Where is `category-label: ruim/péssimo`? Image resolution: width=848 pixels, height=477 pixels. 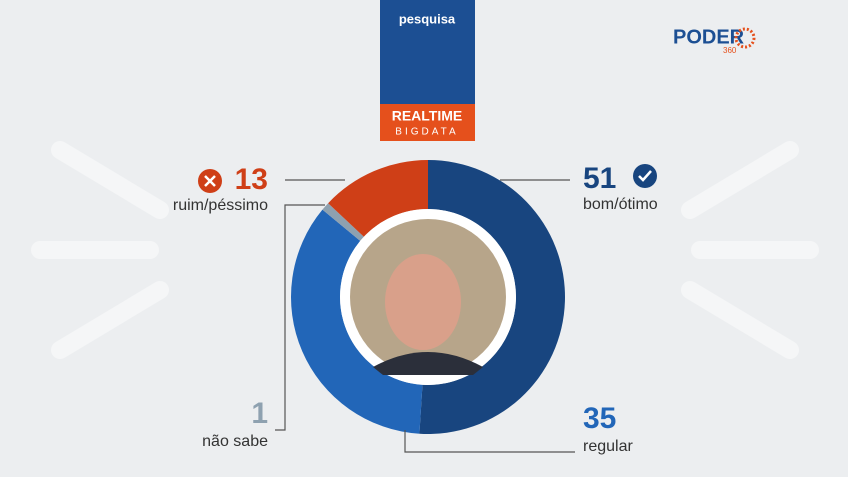 category-label: ruim/péssimo is located at coordinates (220, 205).